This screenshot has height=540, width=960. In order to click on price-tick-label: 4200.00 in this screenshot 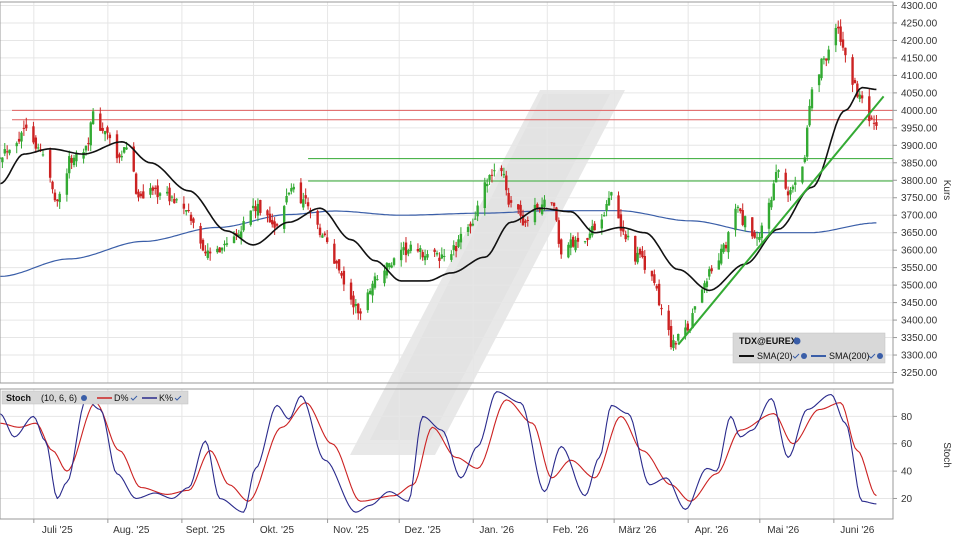, I will do `click(919, 41)`.